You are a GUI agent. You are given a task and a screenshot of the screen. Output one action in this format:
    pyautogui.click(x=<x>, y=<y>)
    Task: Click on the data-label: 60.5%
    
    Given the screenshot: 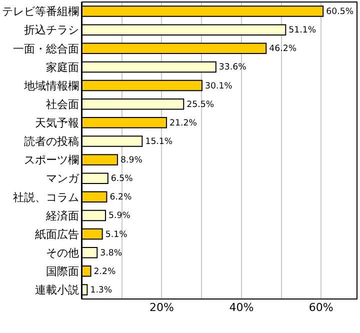 What is the action you would take?
    pyautogui.click(x=340, y=12)
    